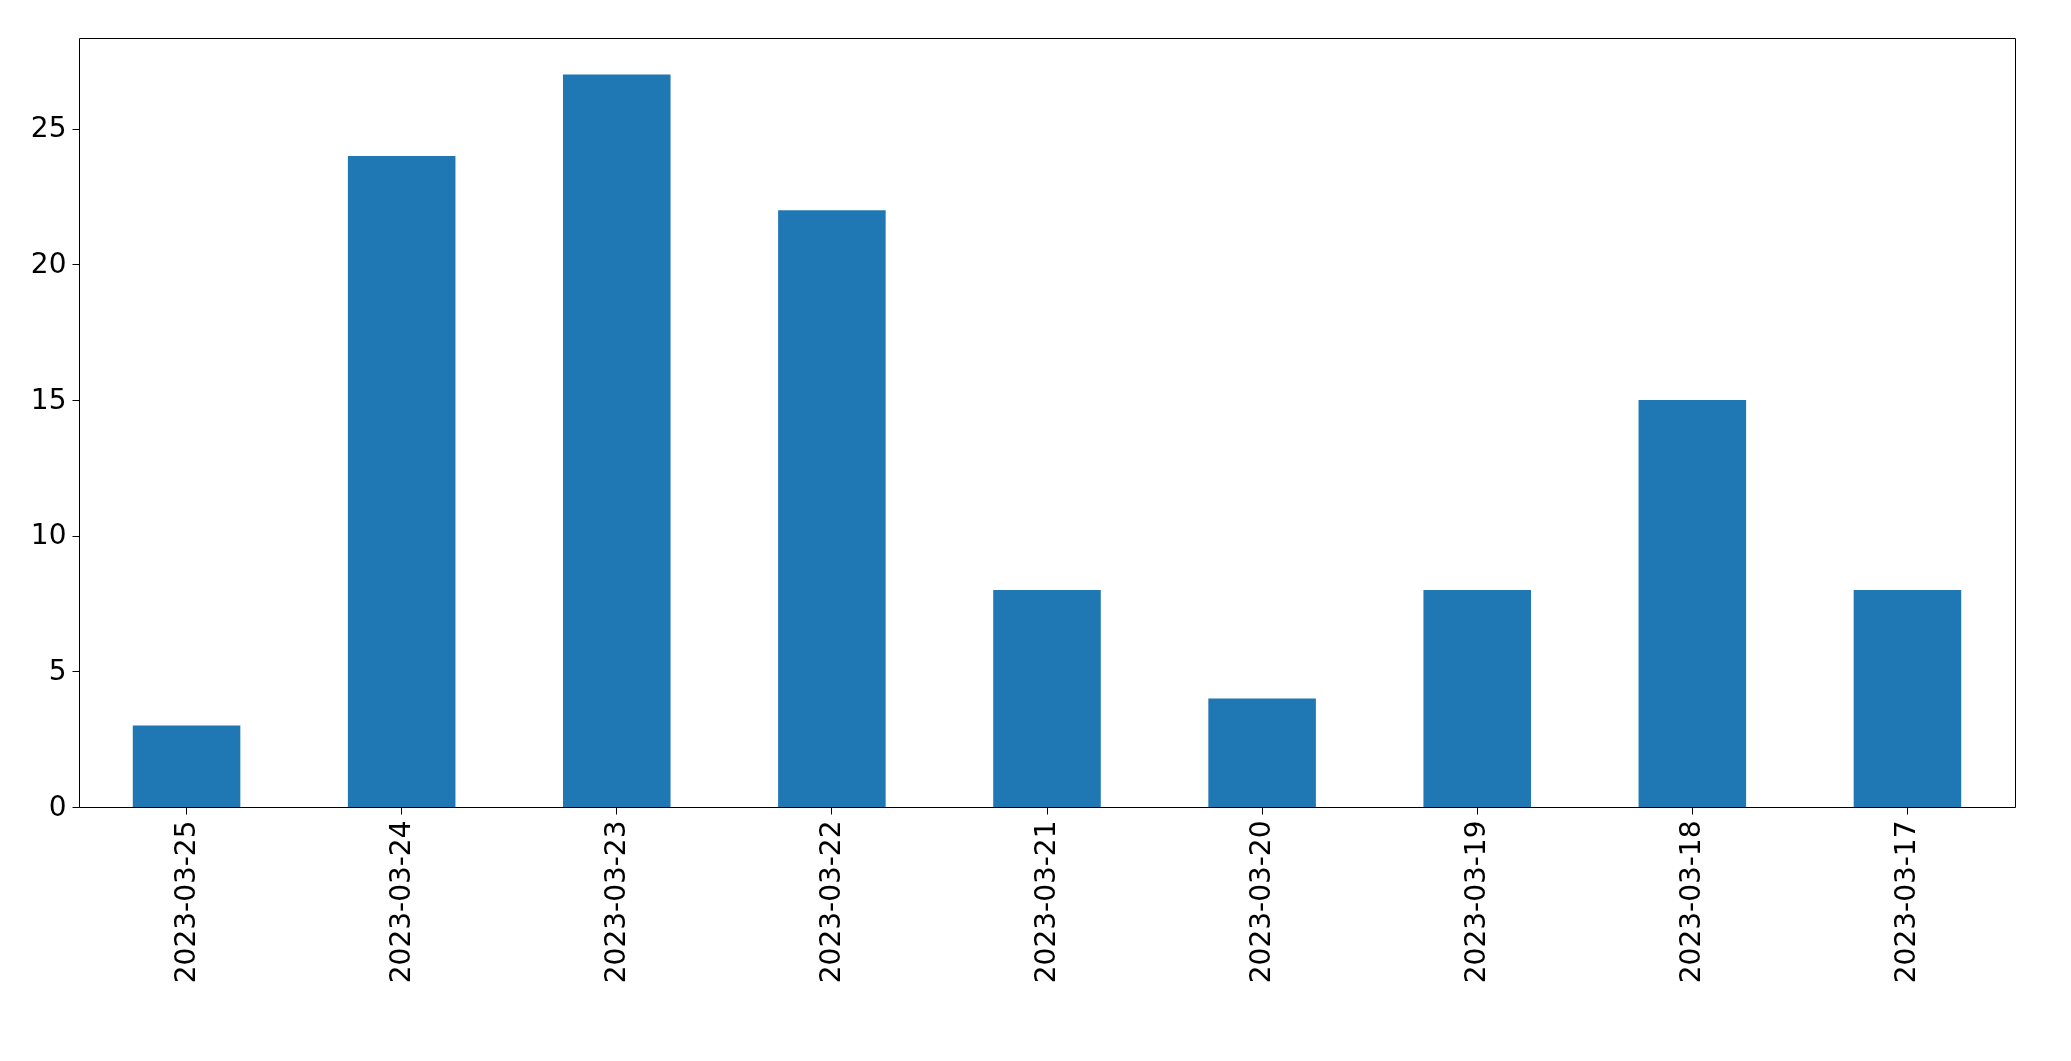 The width and height of the screenshot is (2071, 1061). What do you see at coordinates (400, 902) in the screenshot?
I see `x-tick-label: 2023-03-24` at bounding box center [400, 902].